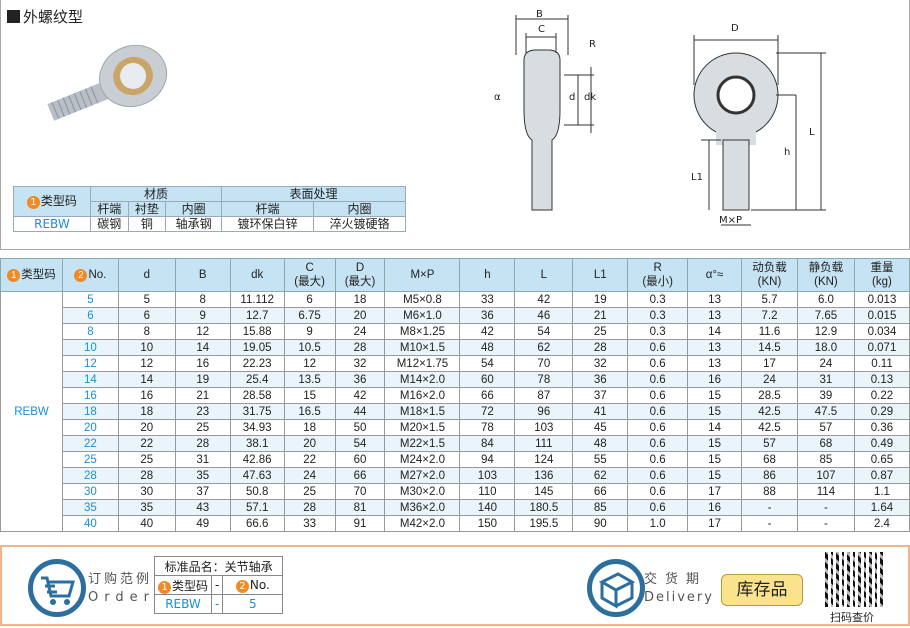  Describe the element at coordinates (544, 363) in the screenshot. I see `table-cell: 70` at that location.